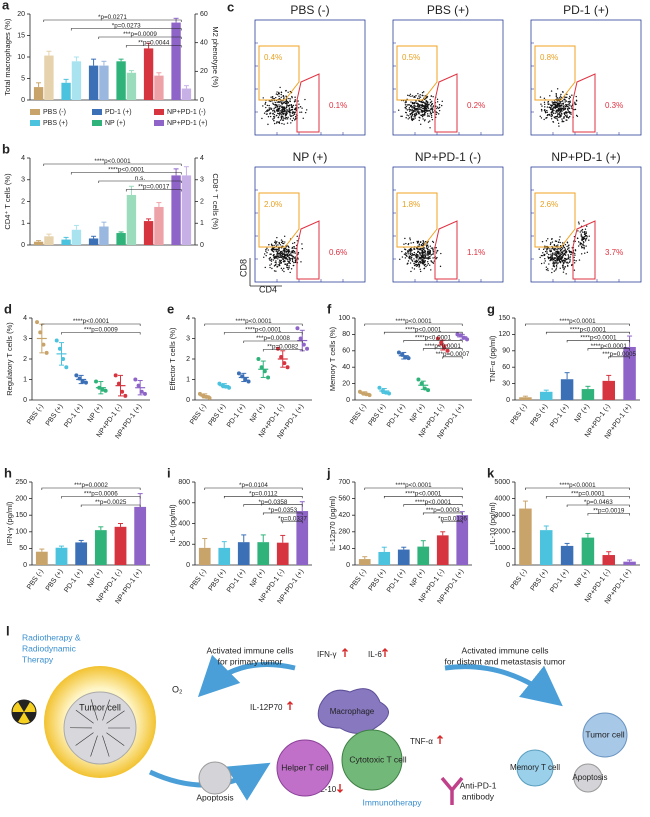  Describe the element at coordinates (619, 354) in the screenshot. I see `p-value: ***p=0.0005` at that location.